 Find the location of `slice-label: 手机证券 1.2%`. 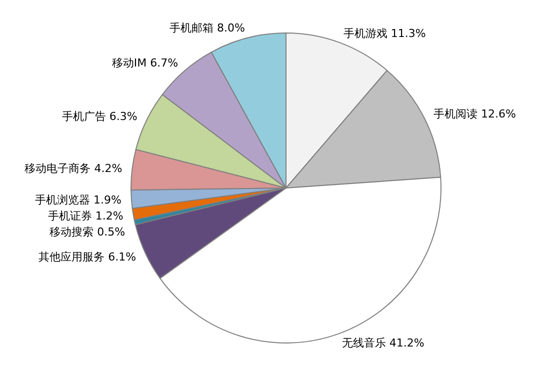

slice-label: 手机证券 1.2% is located at coordinates (86, 215).